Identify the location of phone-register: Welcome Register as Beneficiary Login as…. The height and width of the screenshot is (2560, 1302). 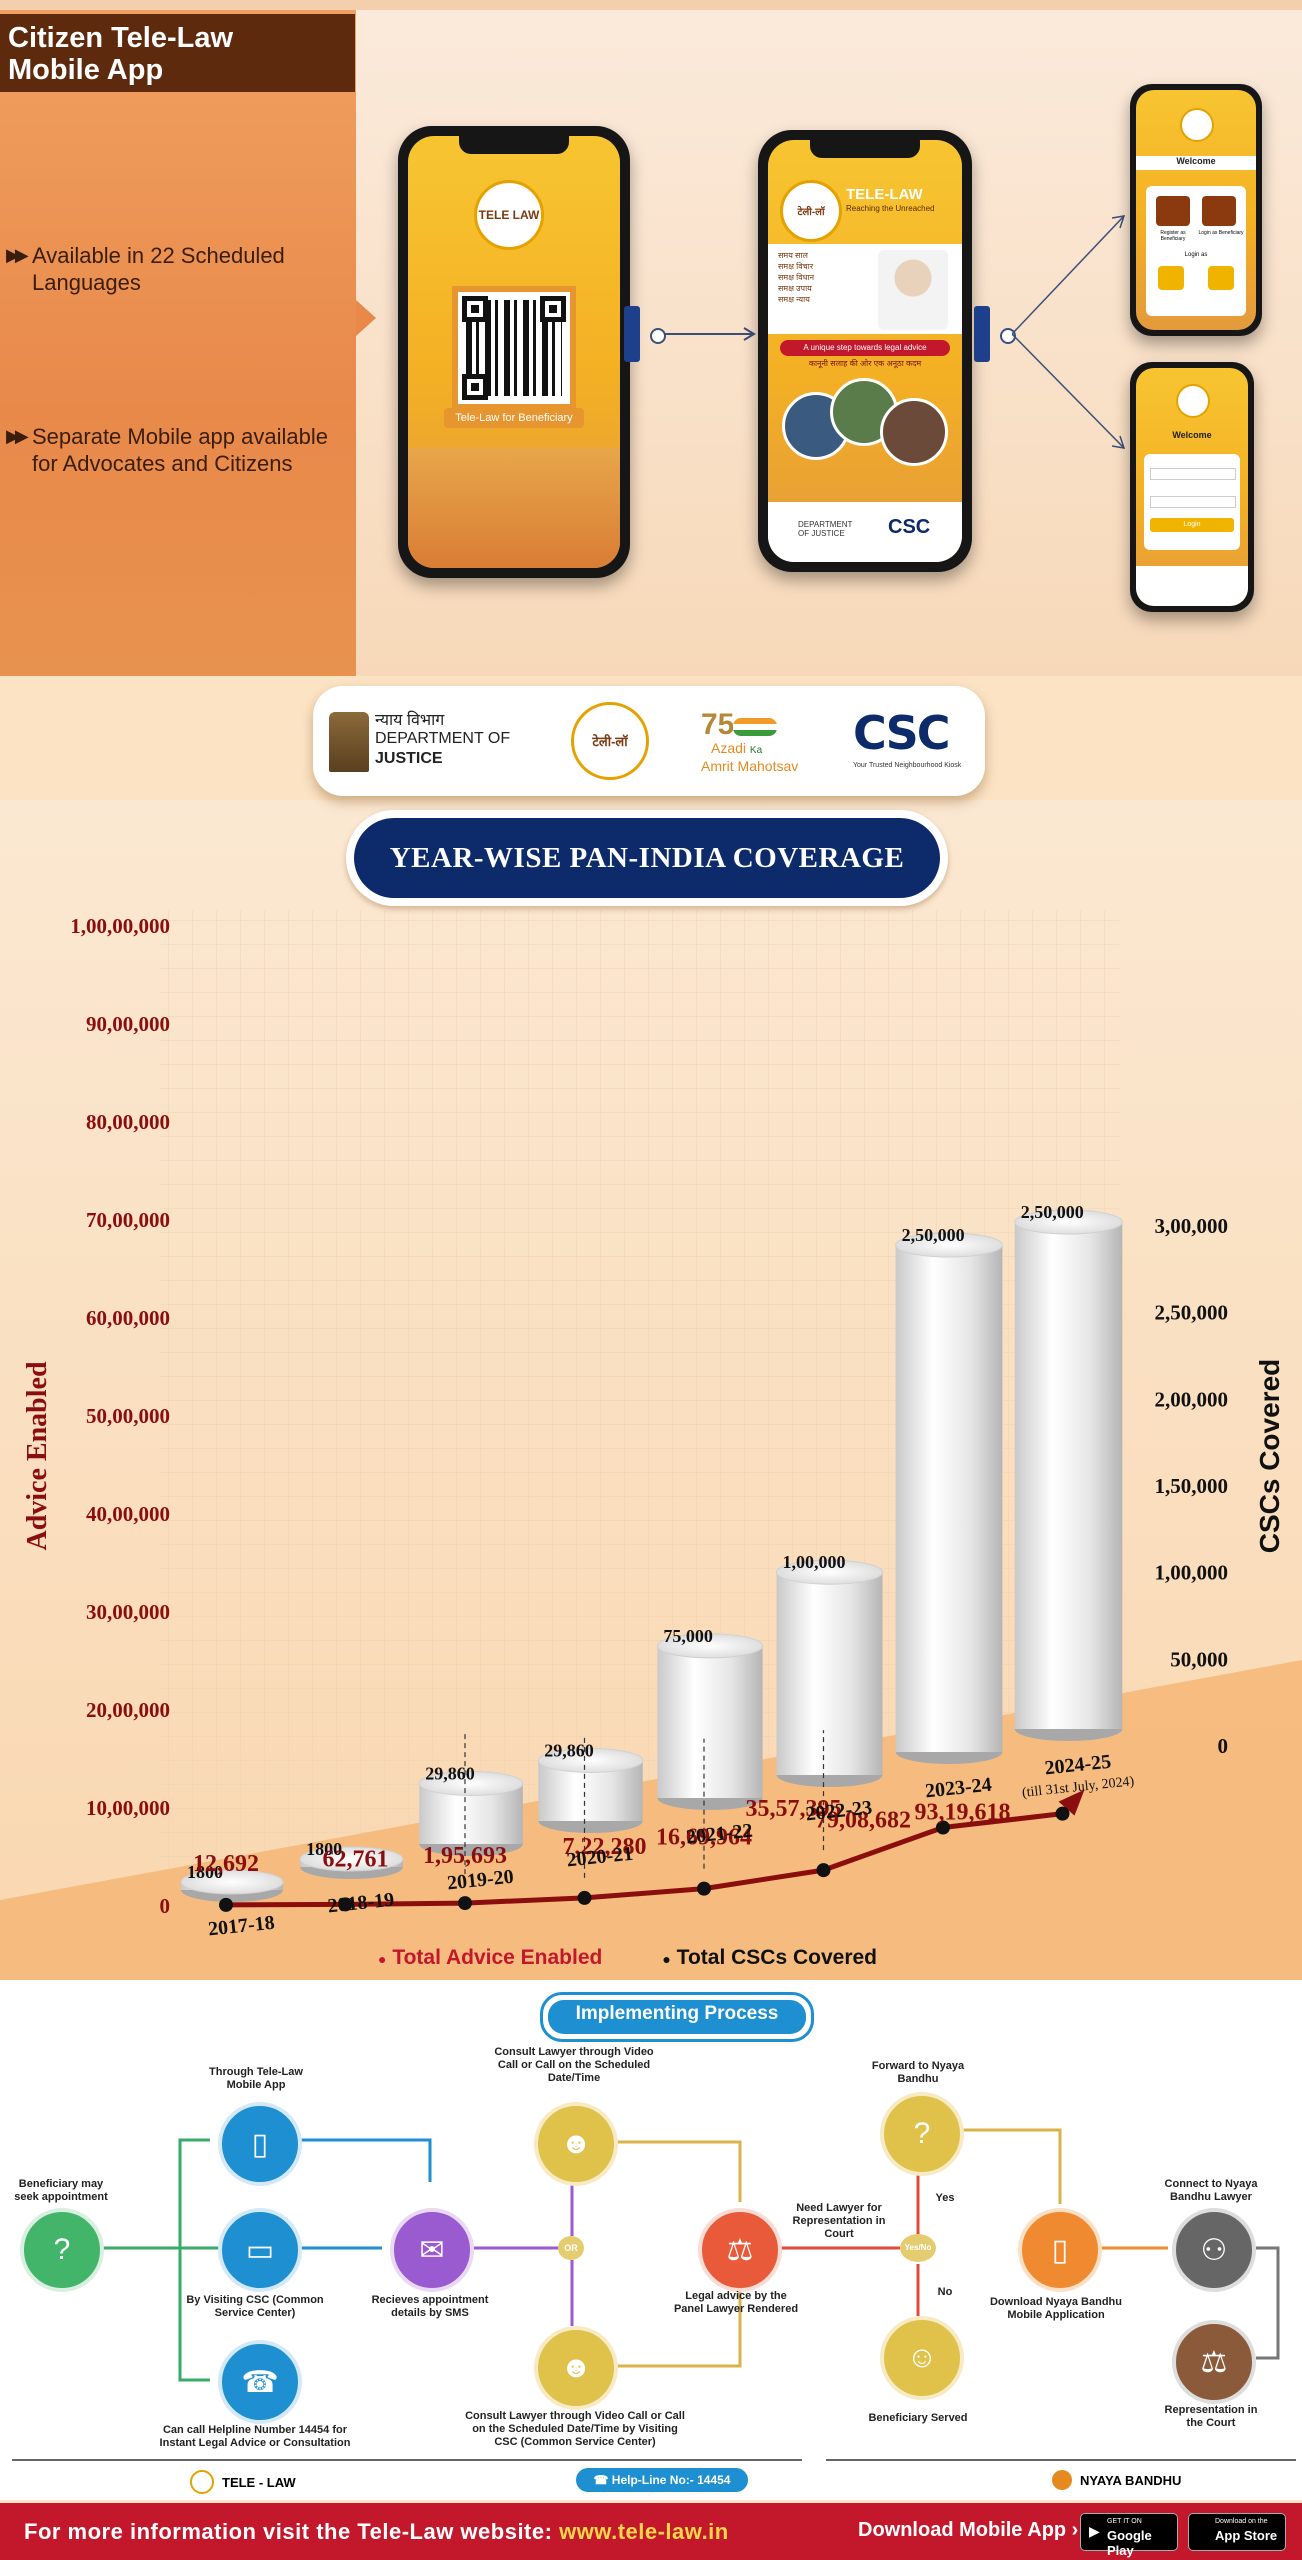
(1196, 210).